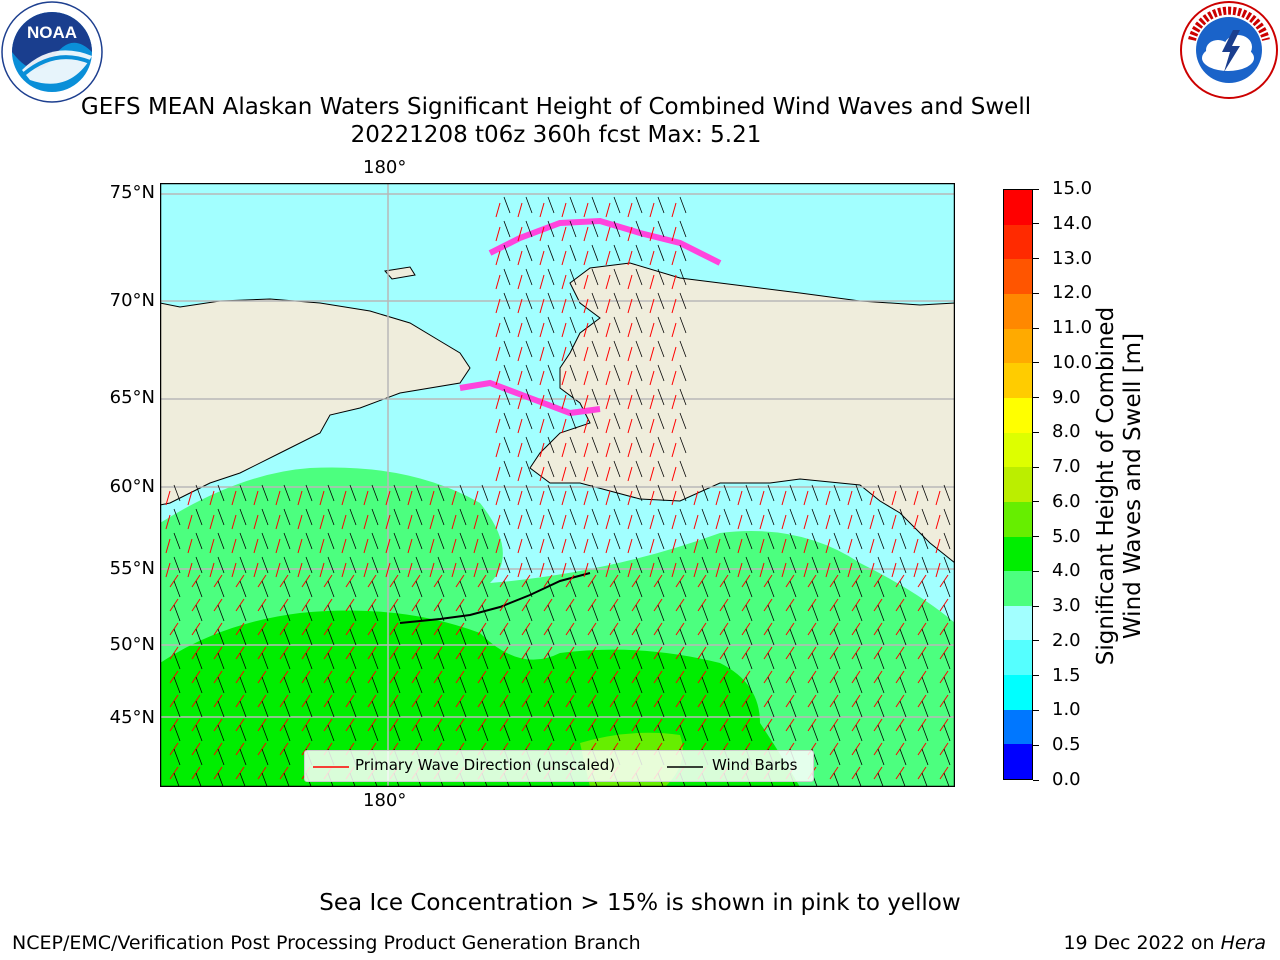 The height and width of the screenshot is (960, 1280). Describe the element at coordinates (1018, 484) in the screenshot. I see `colorbar` at that location.